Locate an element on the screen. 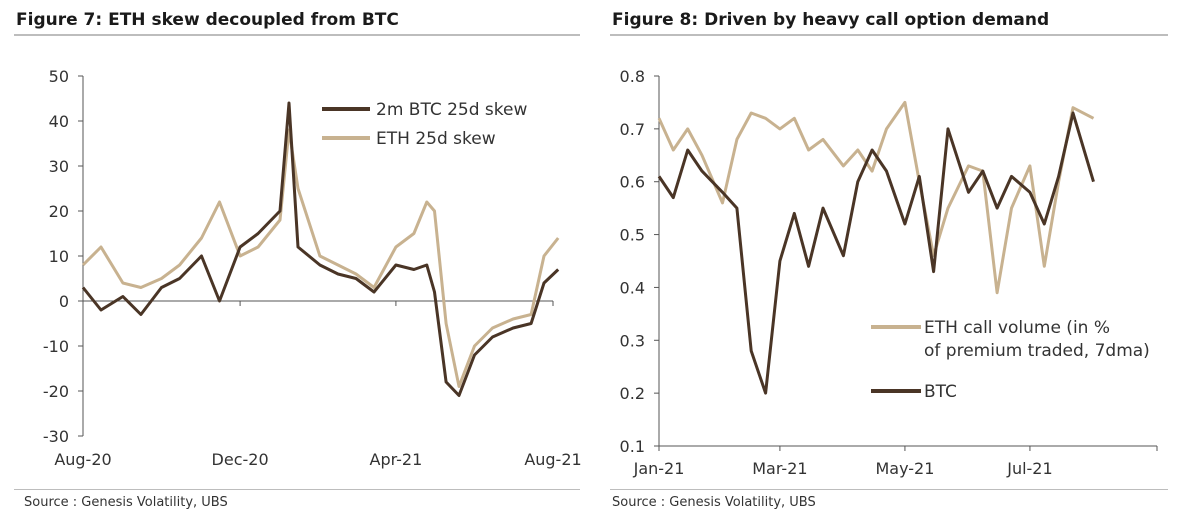 The height and width of the screenshot is (523, 1178). y-tick-label: -20 is located at coordinates (56, 391).